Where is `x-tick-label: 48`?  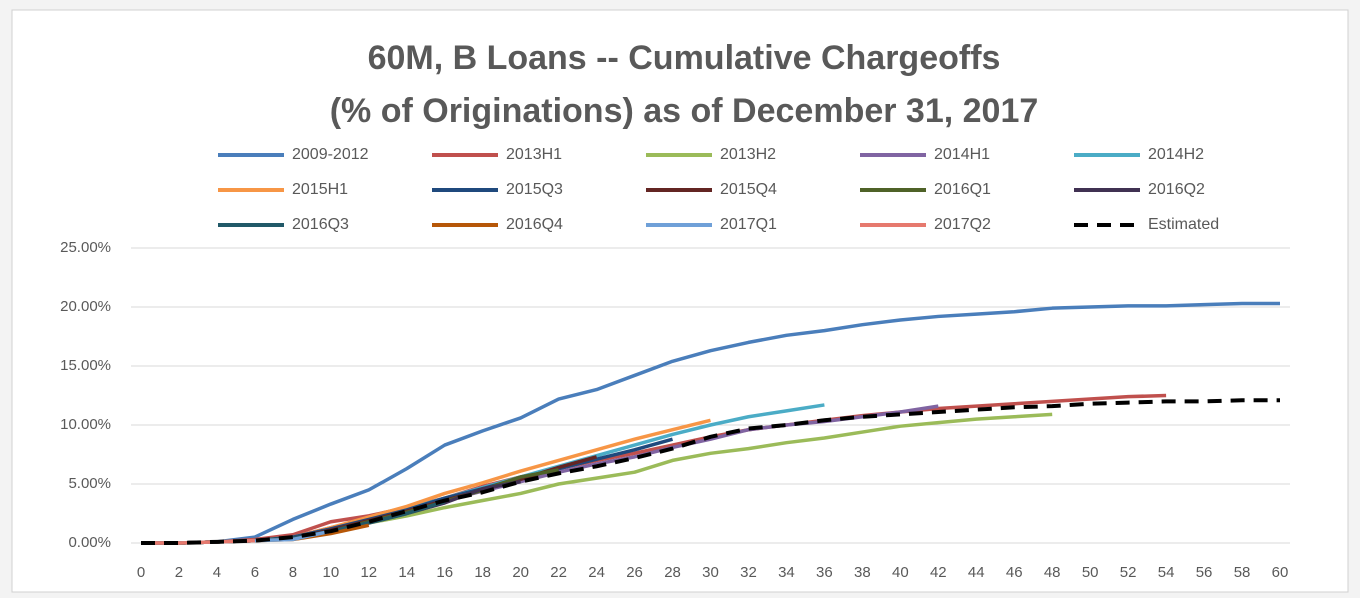
x-tick-label: 48 is located at coordinates (1052, 572).